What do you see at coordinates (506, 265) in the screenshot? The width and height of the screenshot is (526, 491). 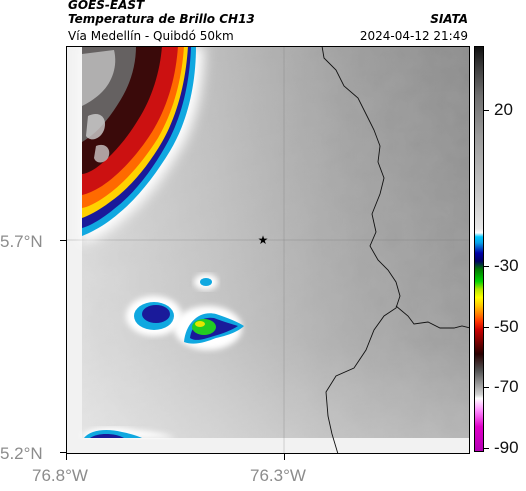 I see `colorbar-label-minus30: -30` at bounding box center [506, 265].